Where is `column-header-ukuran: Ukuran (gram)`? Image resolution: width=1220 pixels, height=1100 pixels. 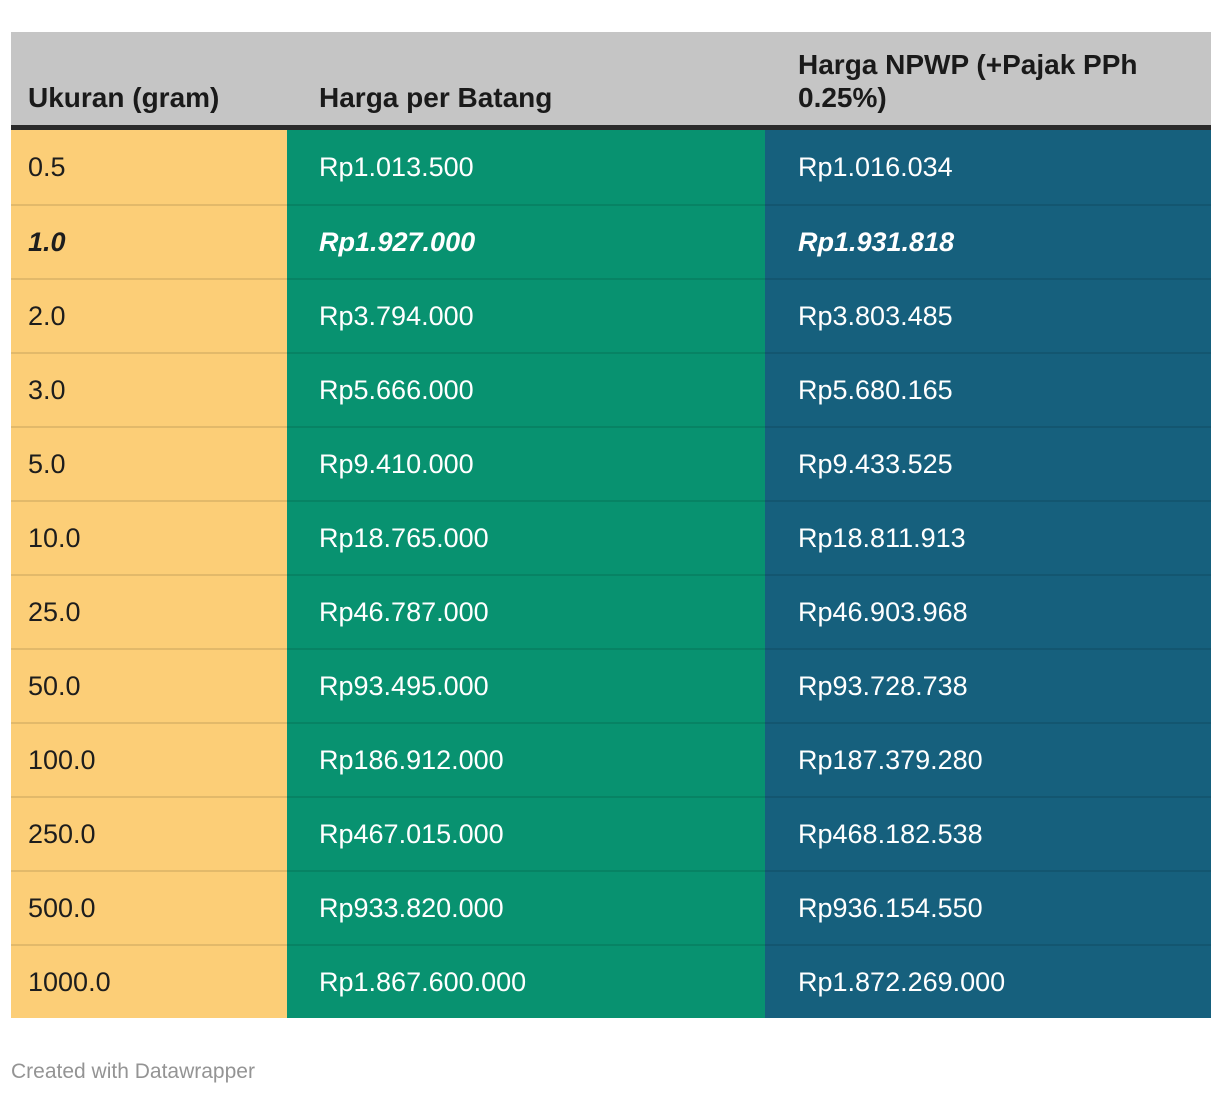 column-header-ukuran: Ukuran (gram) is located at coordinates (149, 81).